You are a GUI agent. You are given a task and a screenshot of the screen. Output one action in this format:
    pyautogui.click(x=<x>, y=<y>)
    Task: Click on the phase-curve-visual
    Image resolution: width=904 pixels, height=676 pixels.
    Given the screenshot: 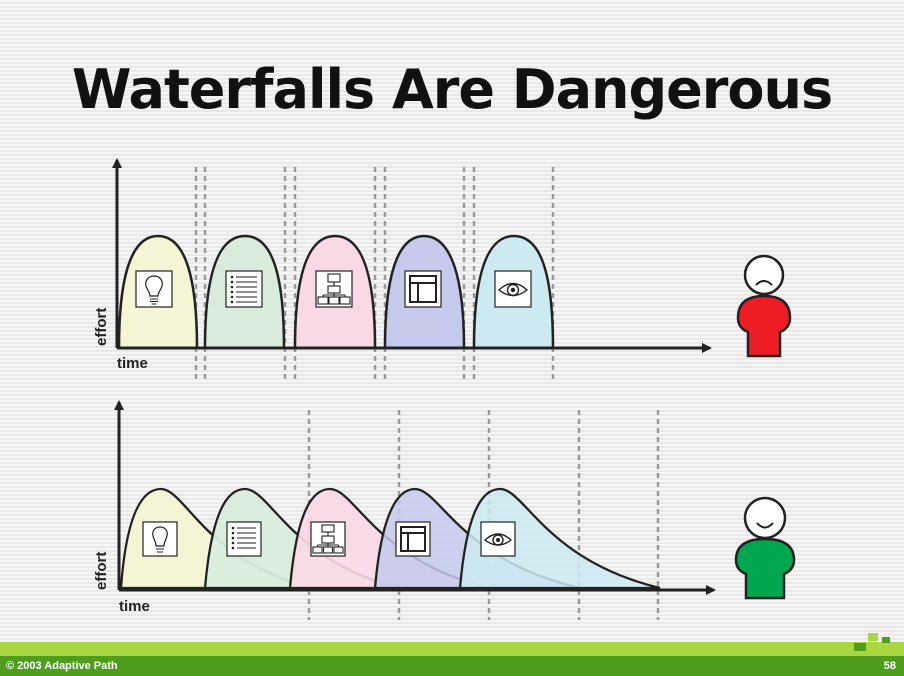 What is the action you would take?
    pyautogui.click(x=559, y=538)
    